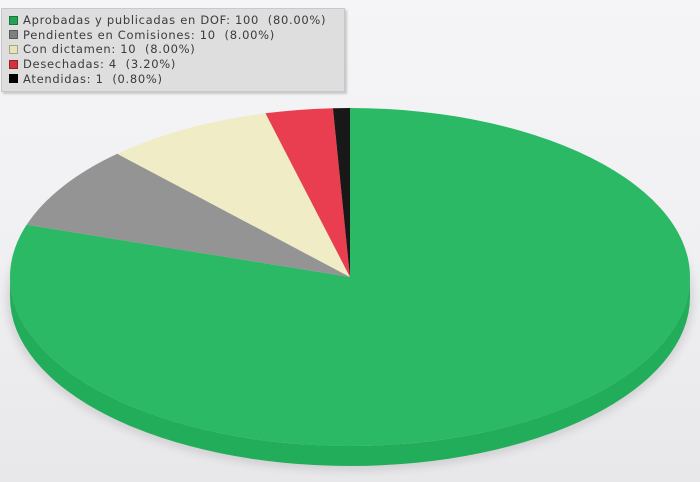  I want to click on legend-label: Pendientes en Comisiones: 10 (8.00%), so click(149, 34).